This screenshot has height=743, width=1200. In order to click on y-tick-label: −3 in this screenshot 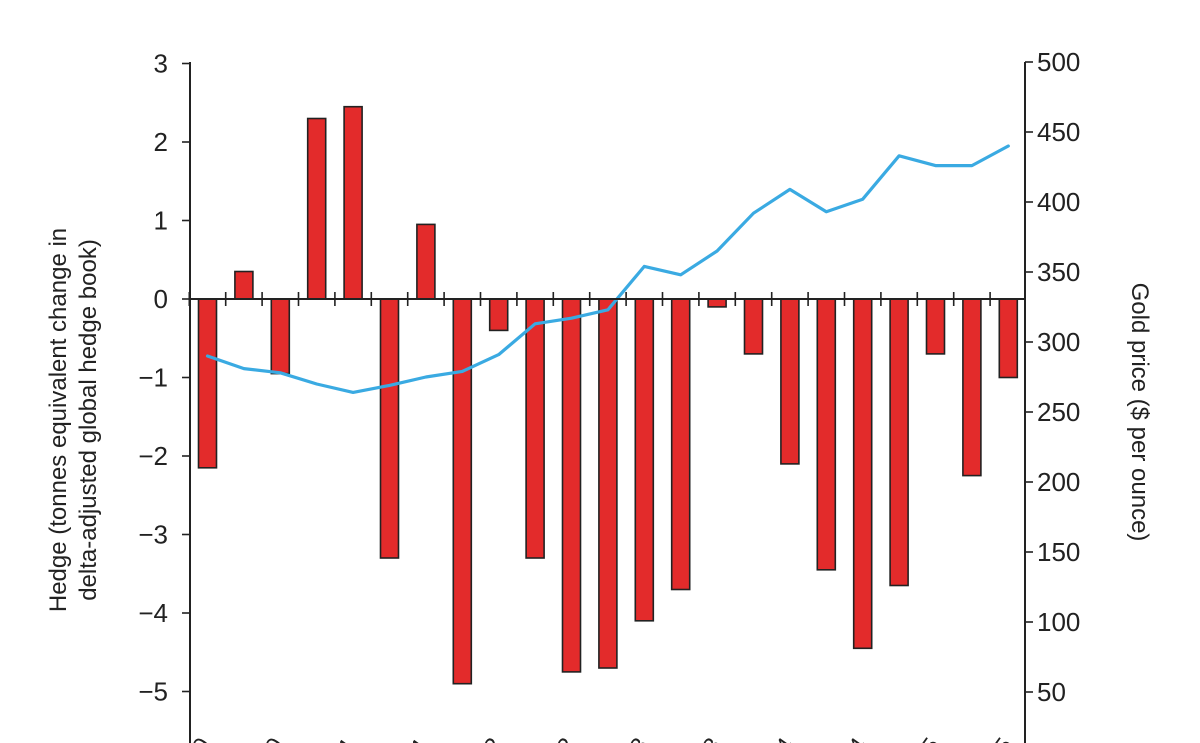, I will do `click(153, 535)`.